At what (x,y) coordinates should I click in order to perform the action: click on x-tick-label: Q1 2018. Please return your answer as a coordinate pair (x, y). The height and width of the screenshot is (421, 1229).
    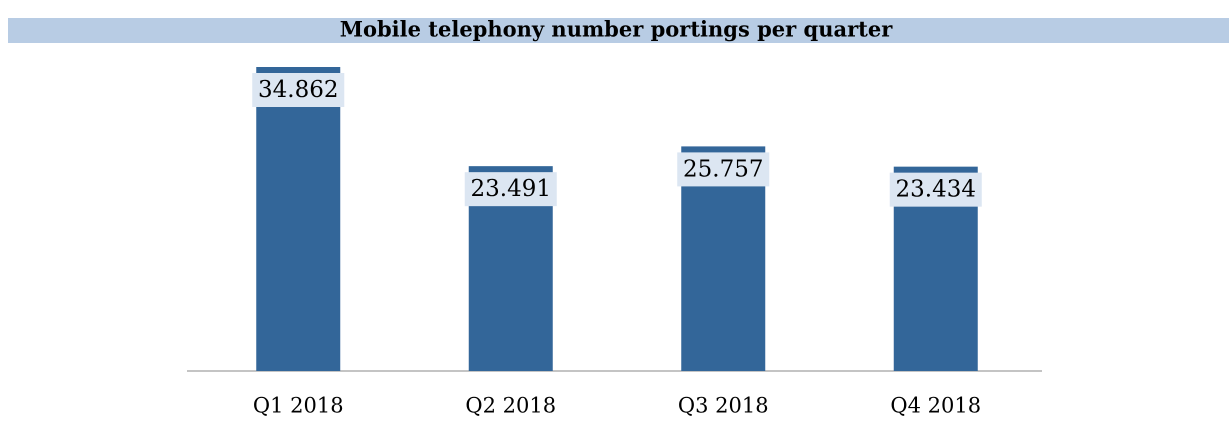
    Looking at the image, I should click on (298, 406).